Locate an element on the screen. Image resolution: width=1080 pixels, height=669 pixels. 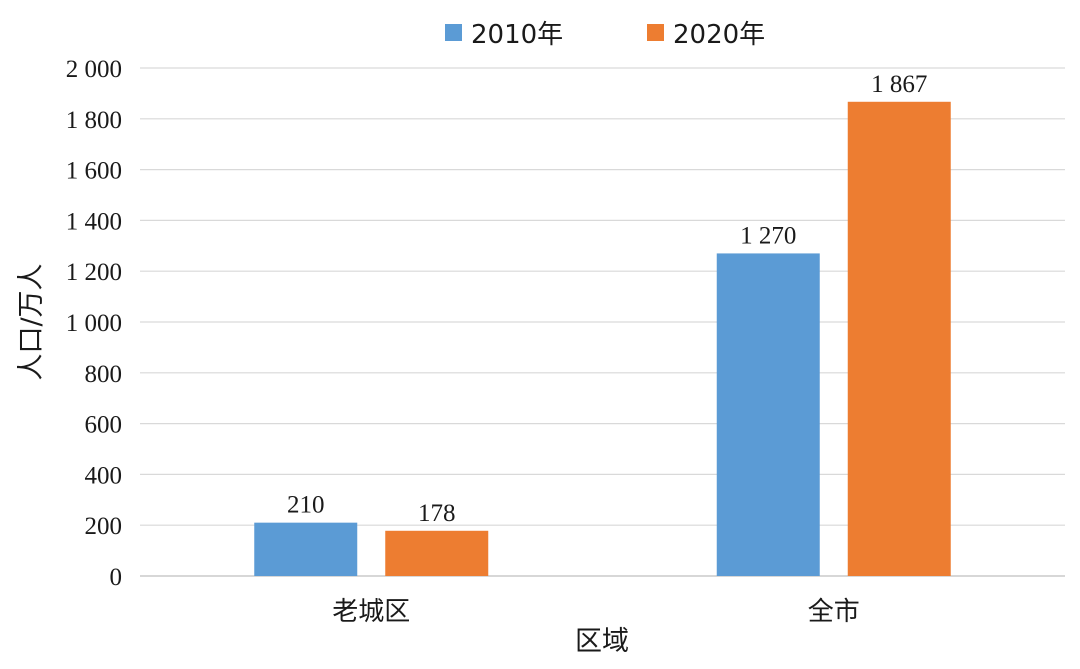
legend-label: 2010年 is located at coordinates (517, 35).